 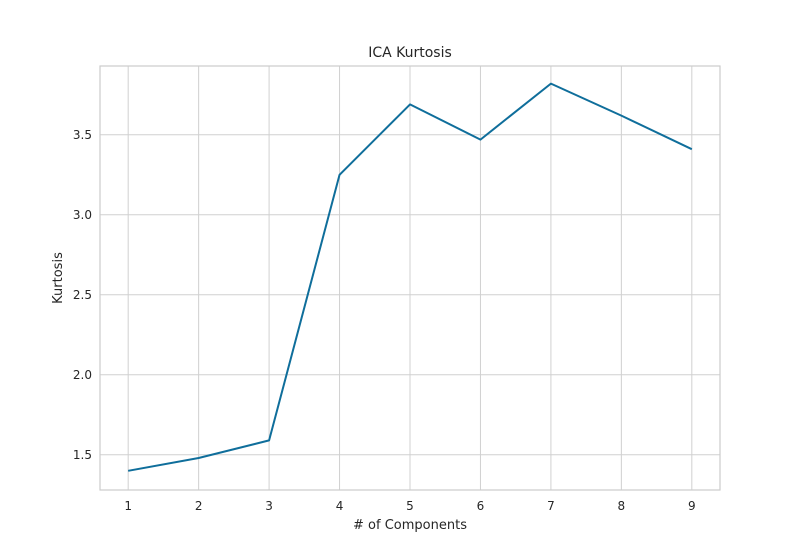 What do you see at coordinates (128, 506) in the screenshot?
I see `x-tick-label: 1` at bounding box center [128, 506].